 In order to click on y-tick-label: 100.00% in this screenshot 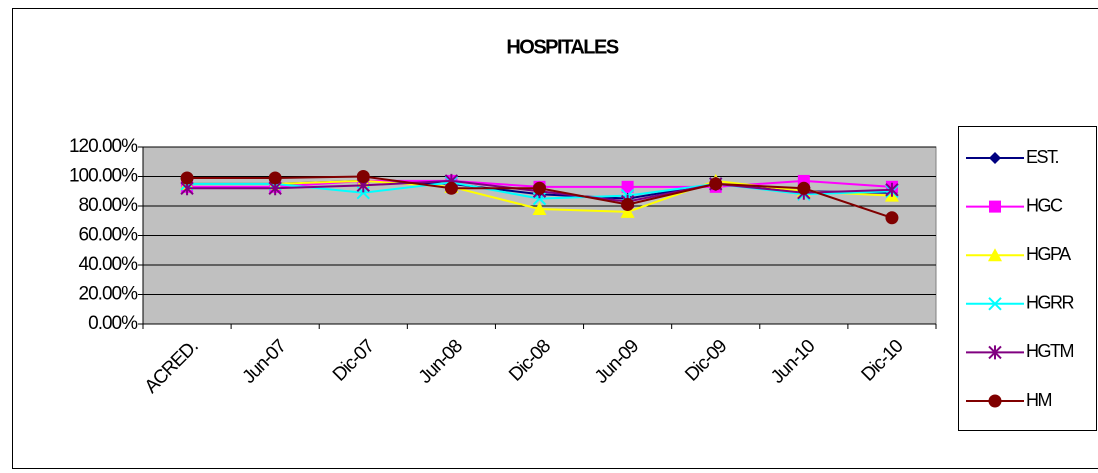, I will do `click(103, 176)`.